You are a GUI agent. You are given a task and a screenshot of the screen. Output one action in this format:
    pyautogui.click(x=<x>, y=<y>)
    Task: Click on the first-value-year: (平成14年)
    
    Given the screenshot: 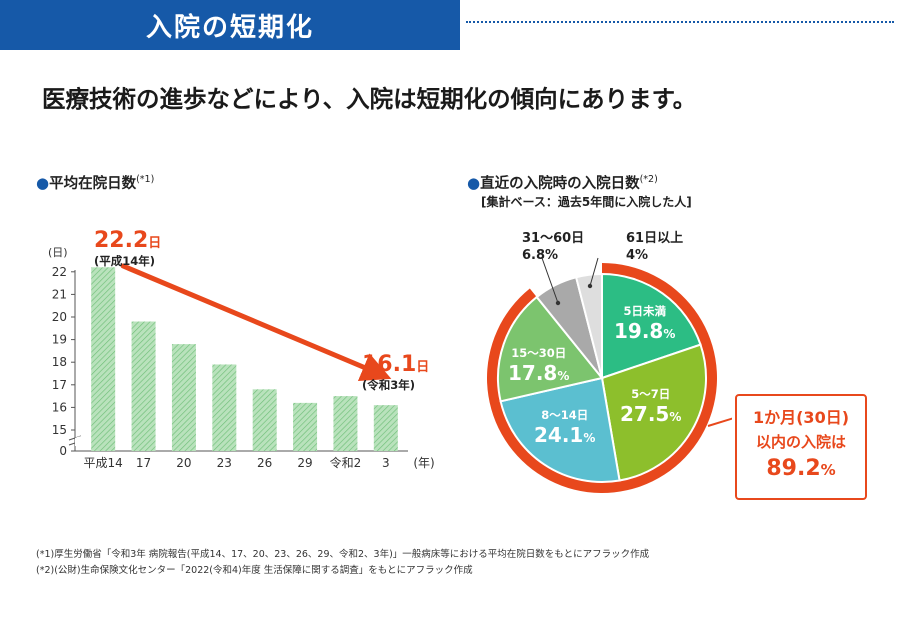 What is the action you would take?
    pyautogui.click(x=125, y=261)
    